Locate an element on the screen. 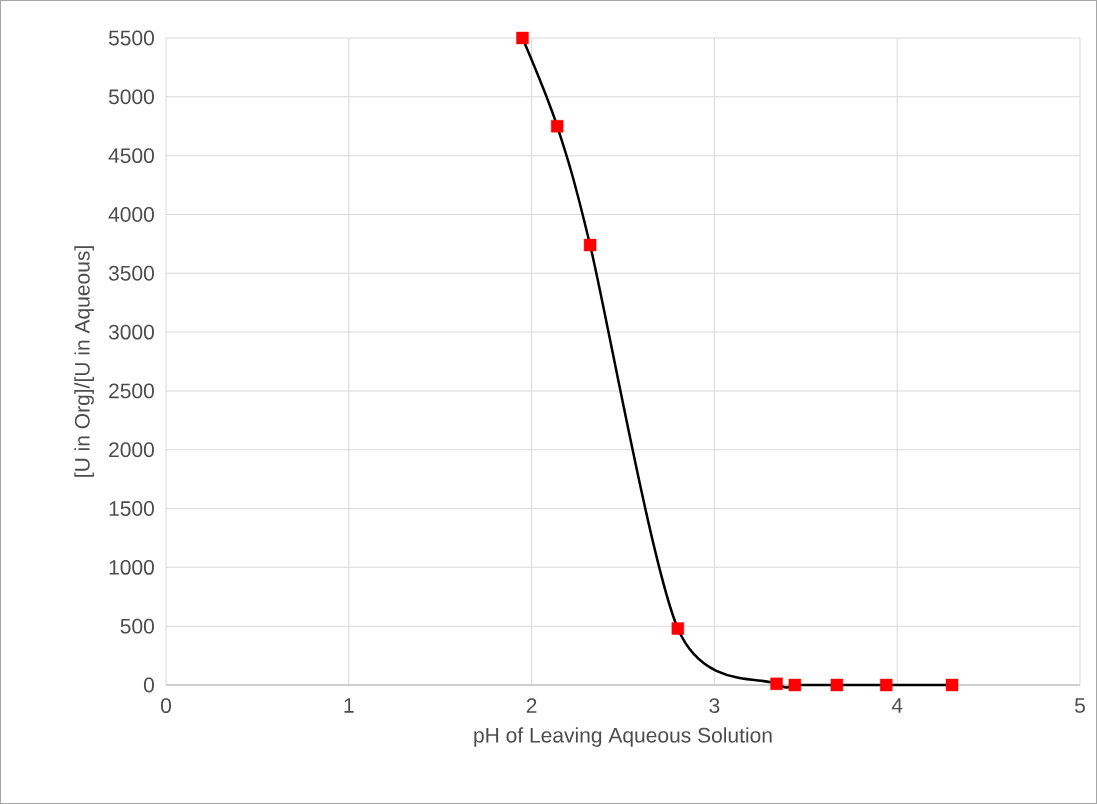 The height and width of the screenshot is (804, 1097). x-tick-label: 5 is located at coordinates (1080, 705).